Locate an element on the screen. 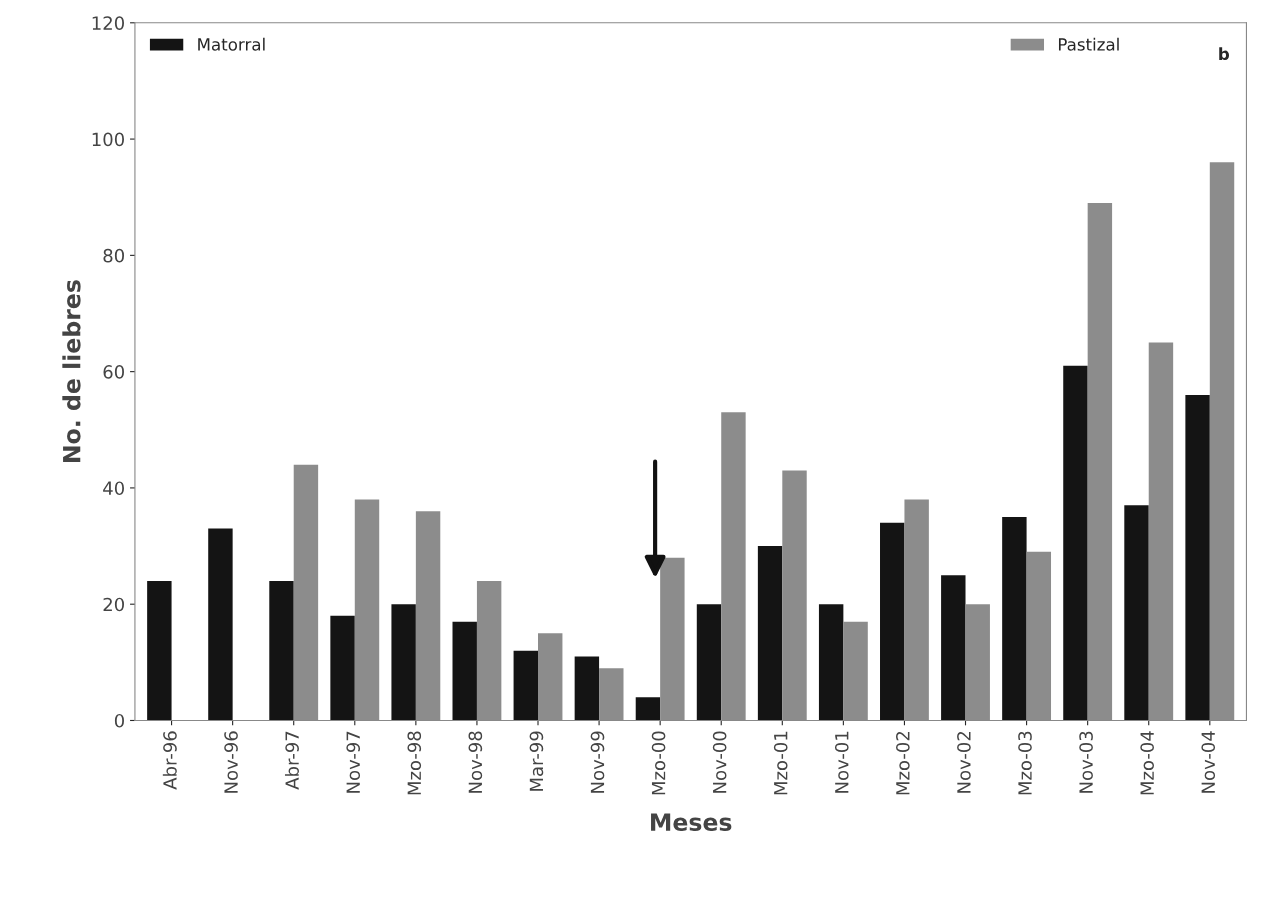 The image size is (1285, 912). y-tick-label: 120 is located at coordinates (108, 23).